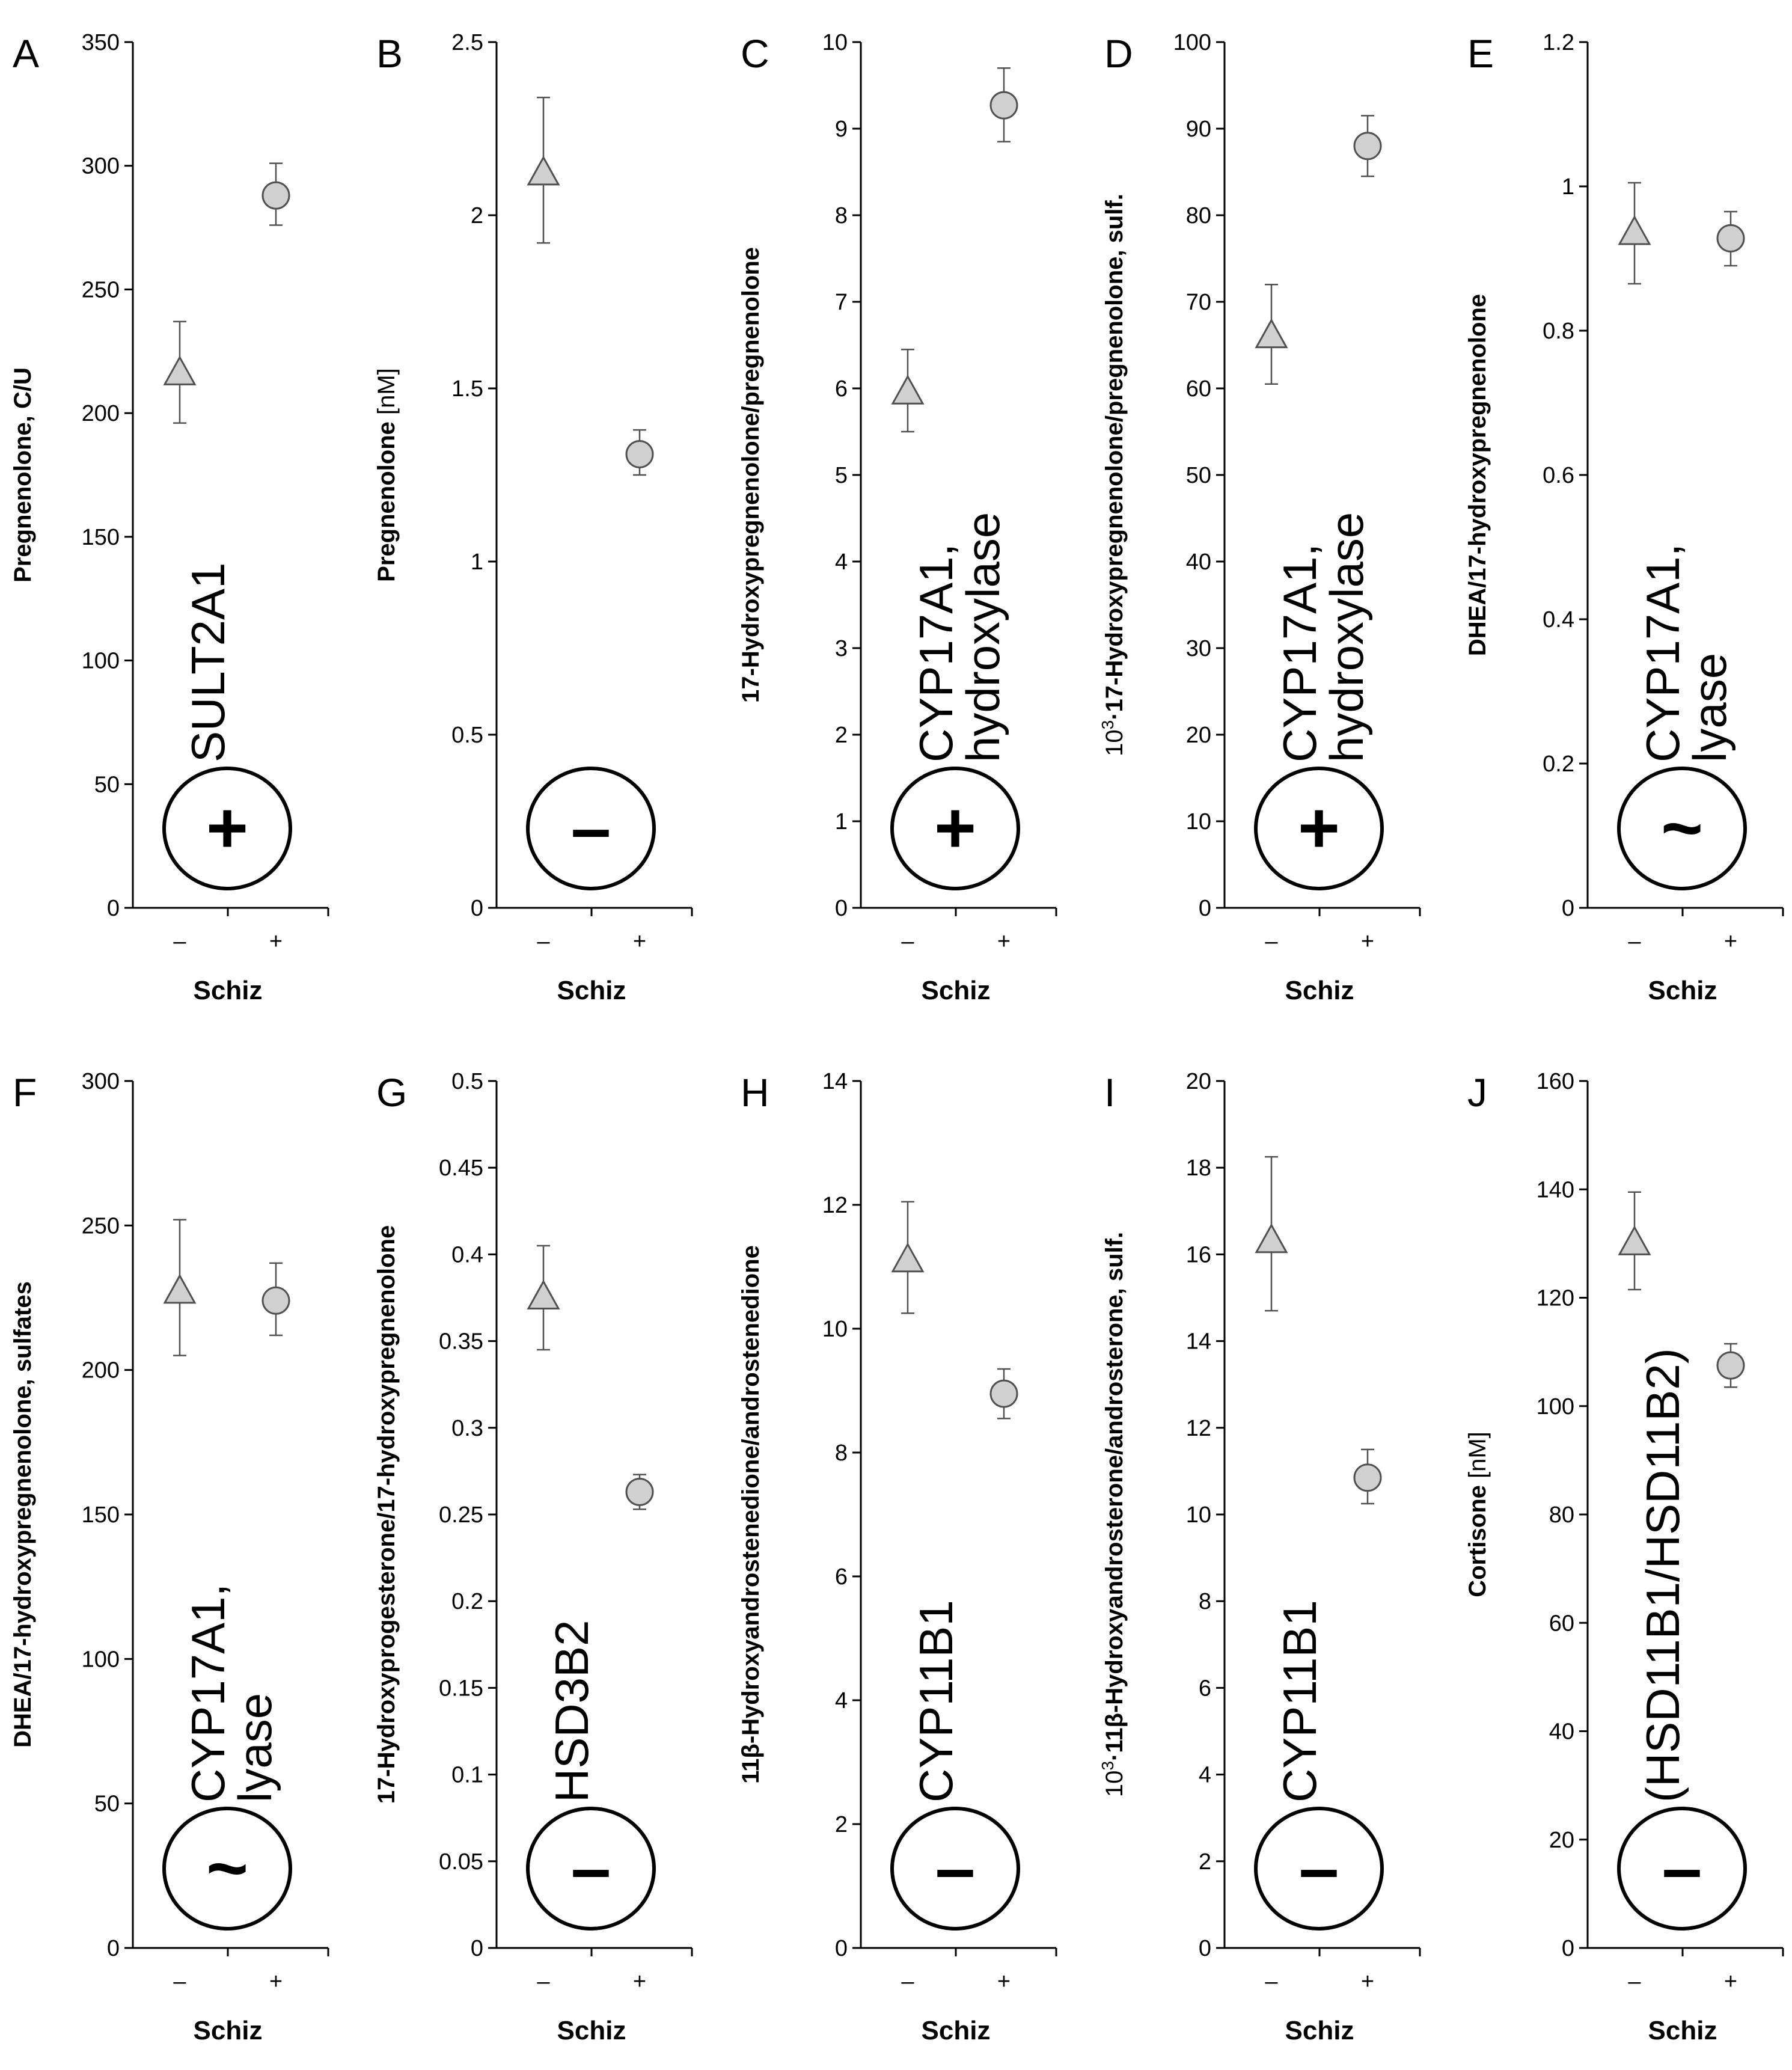 This screenshot has height=2070, width=1792. I want to click on y-axis-label-text: DHEA/17-hydroxypregnenolone, so click(1477, 475).